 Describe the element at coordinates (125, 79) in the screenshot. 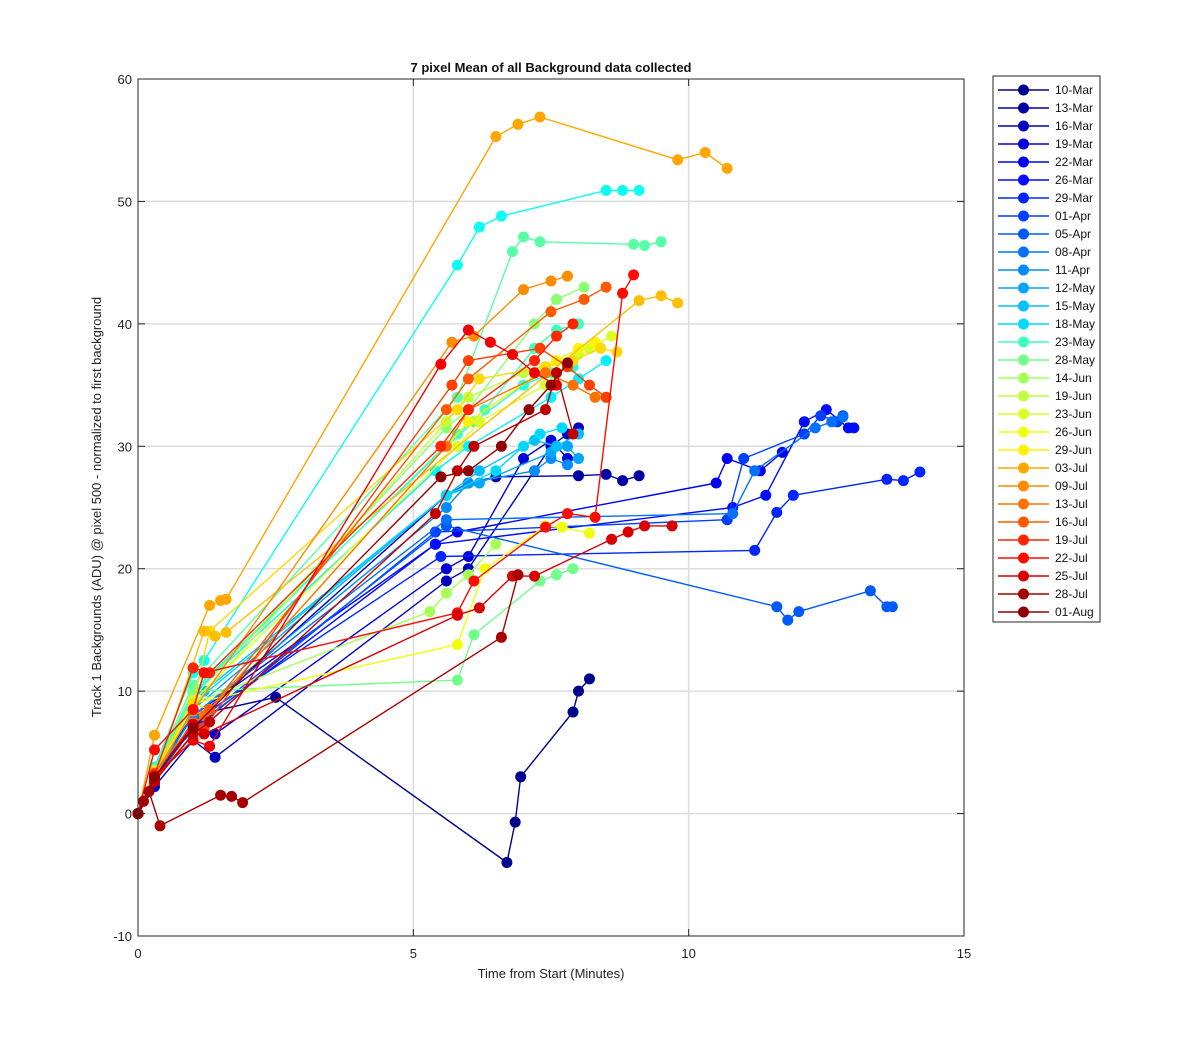

I see `y-tick-label: 60` at that location.